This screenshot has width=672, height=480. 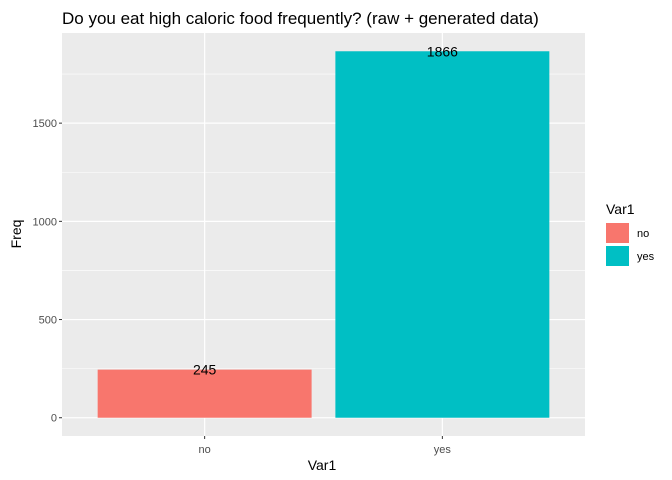 I want to click on bar-no, so click(x=204, y=393).